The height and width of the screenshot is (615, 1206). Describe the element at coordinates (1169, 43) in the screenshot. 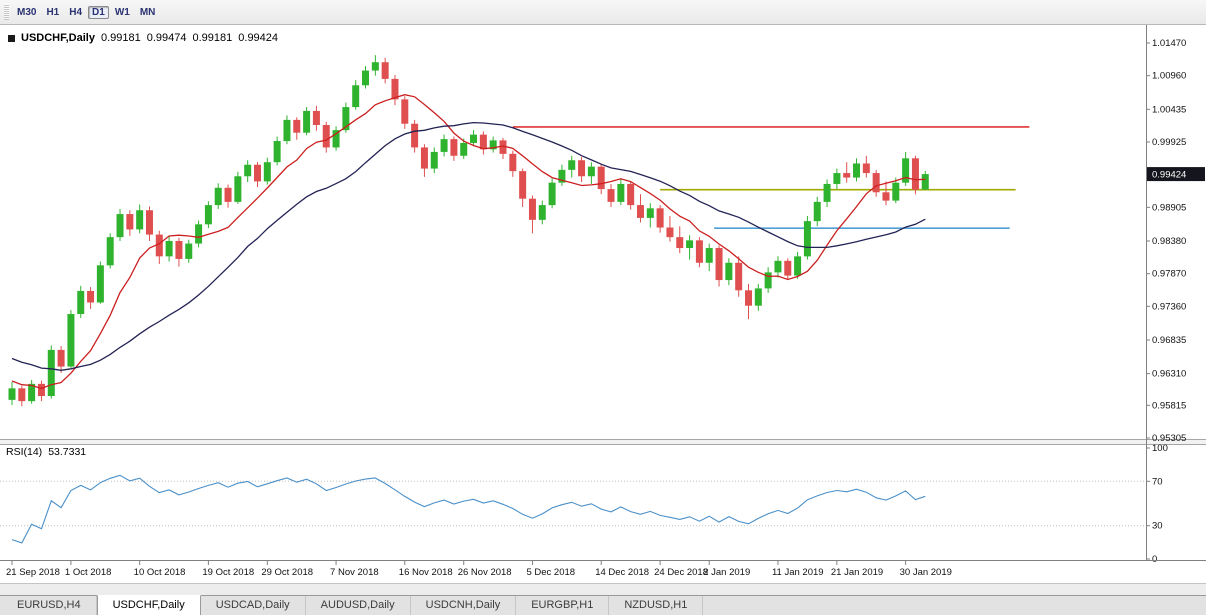

I see `svg-text: 1.01470` at that location.